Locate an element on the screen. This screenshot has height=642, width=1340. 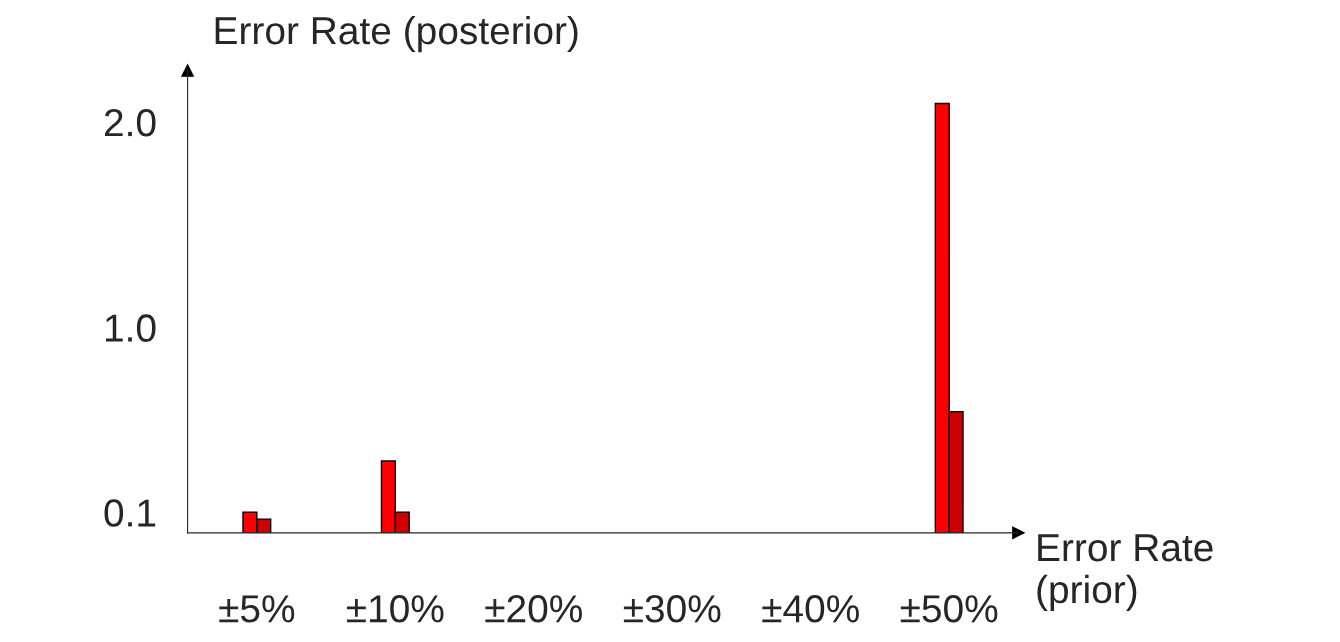
y-tick-label: 1.0 is located at coordinates (130, 328).